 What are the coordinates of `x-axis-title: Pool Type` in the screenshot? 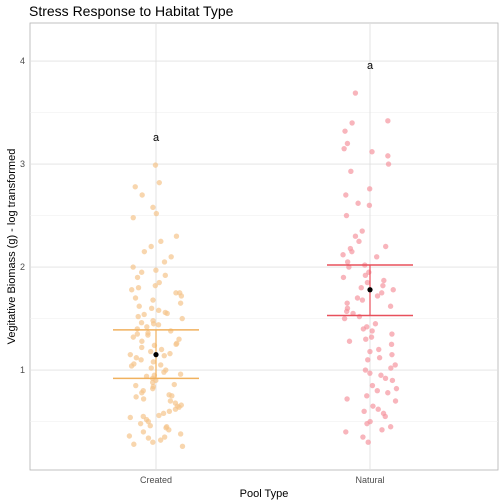 It's located at (264, 494).